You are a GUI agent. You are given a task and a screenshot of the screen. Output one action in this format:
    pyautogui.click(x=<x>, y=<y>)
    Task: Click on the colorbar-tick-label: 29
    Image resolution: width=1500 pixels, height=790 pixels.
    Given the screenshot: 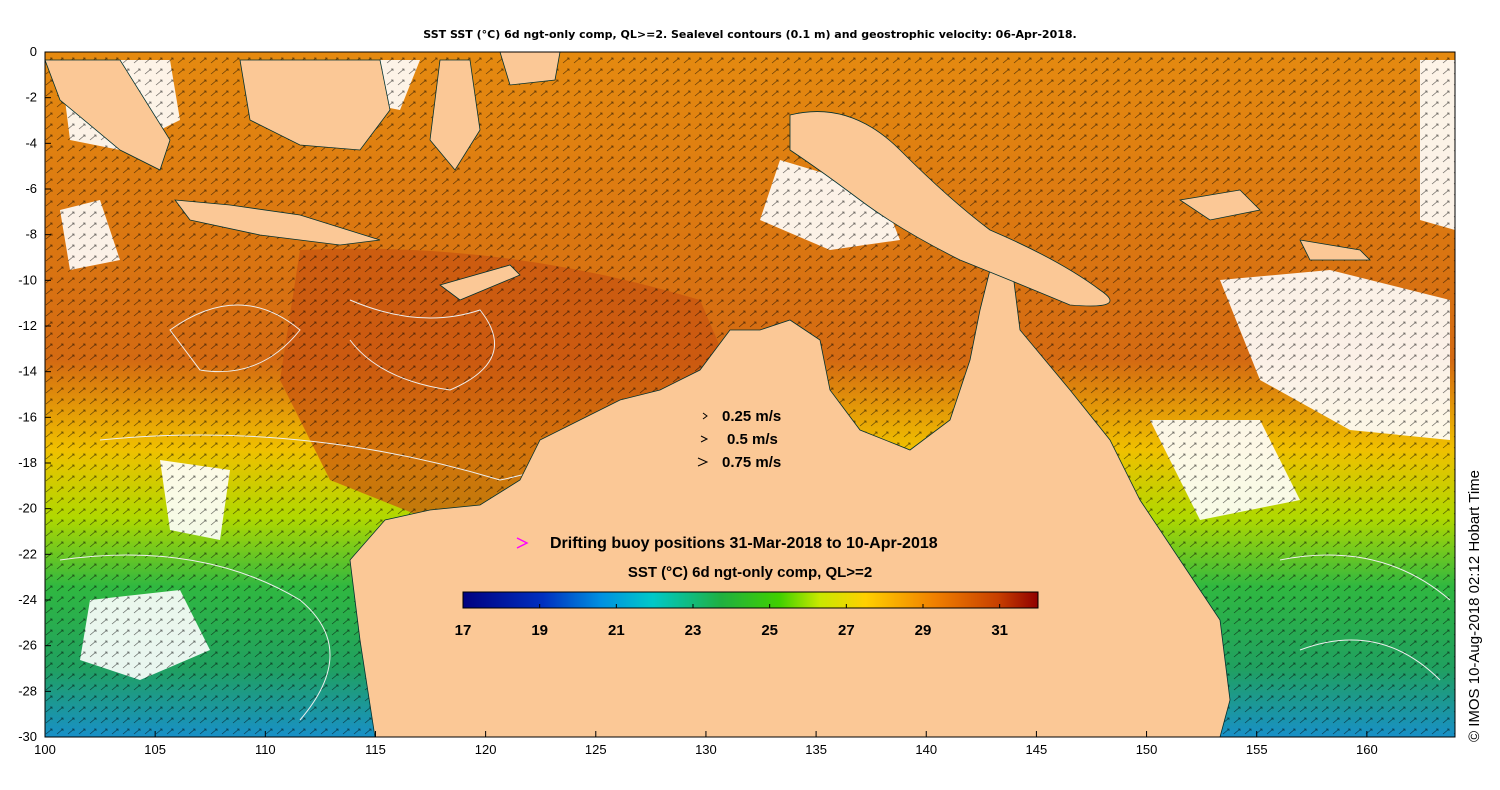 What is the action you would take?
    pyautogui.click(x=923, y=630)
    